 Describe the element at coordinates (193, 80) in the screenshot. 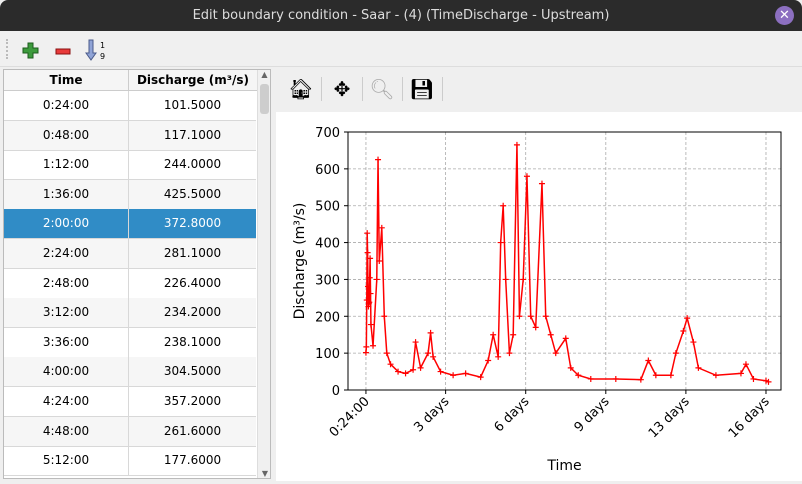

I see `column-header-discharge: Discharge (m³/s)` at that location.